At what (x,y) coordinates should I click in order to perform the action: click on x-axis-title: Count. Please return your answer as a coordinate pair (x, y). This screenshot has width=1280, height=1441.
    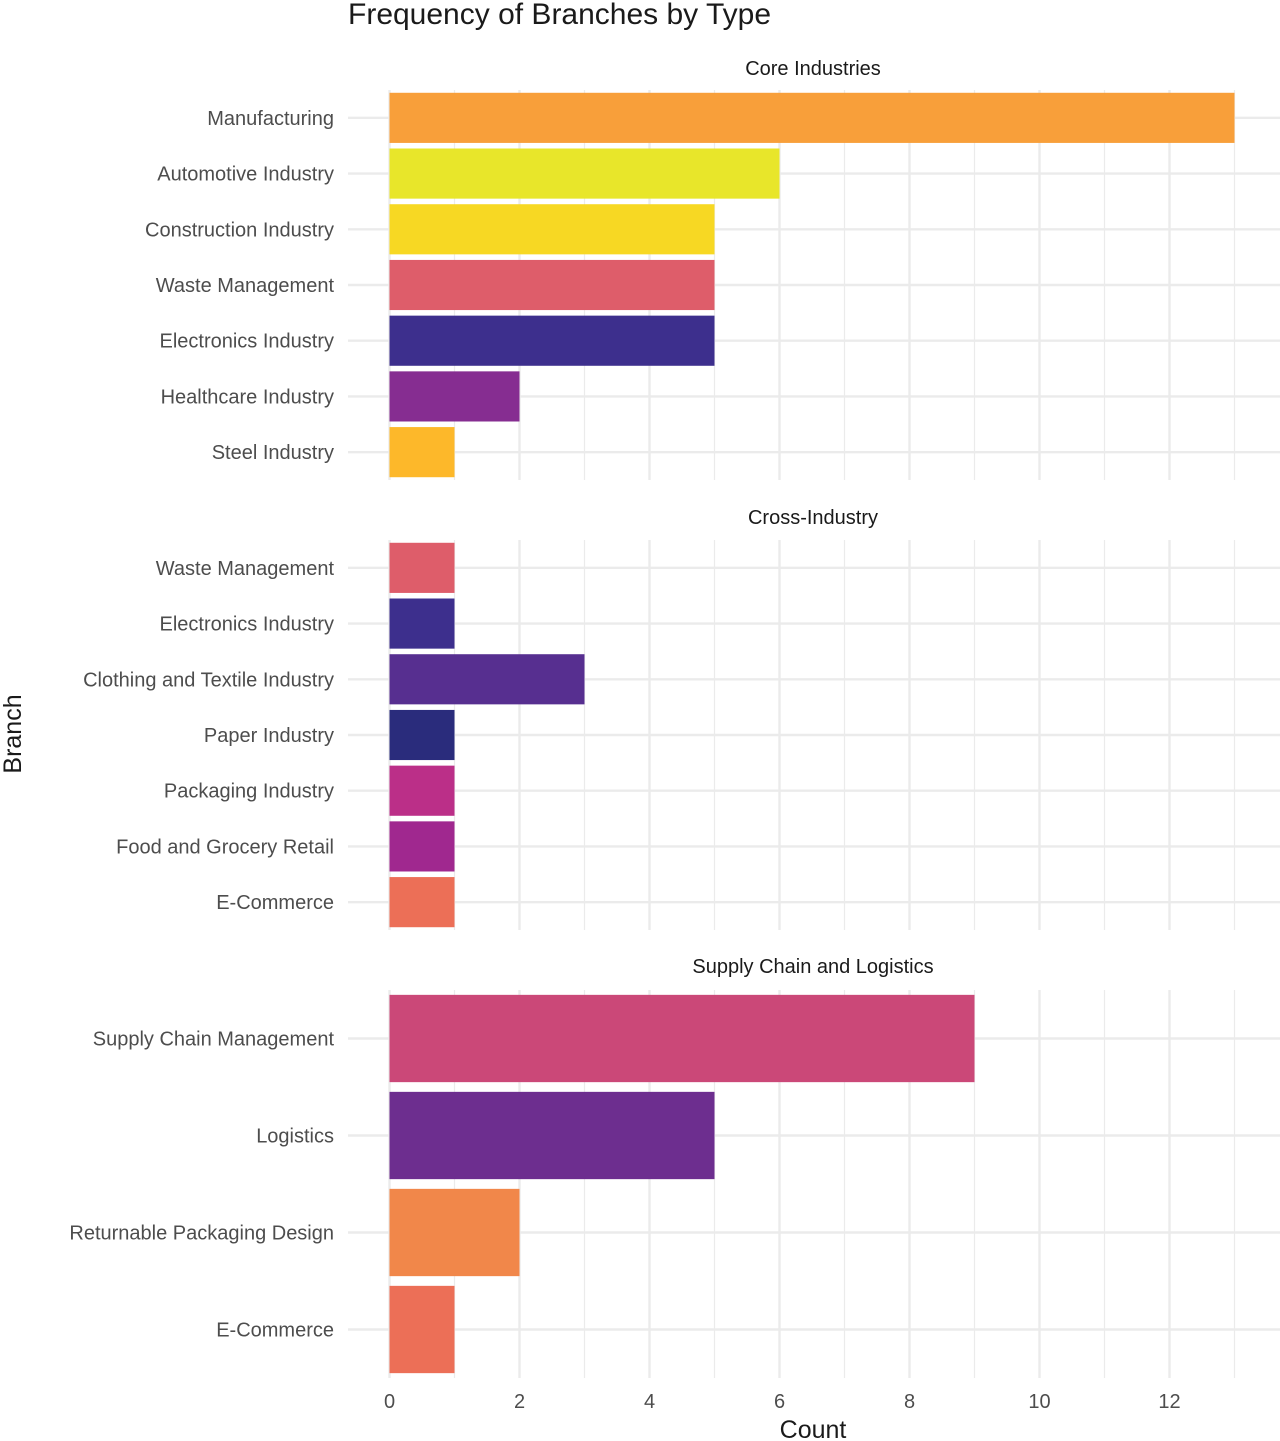
    Looking at the image, I should click on (813, 1428).